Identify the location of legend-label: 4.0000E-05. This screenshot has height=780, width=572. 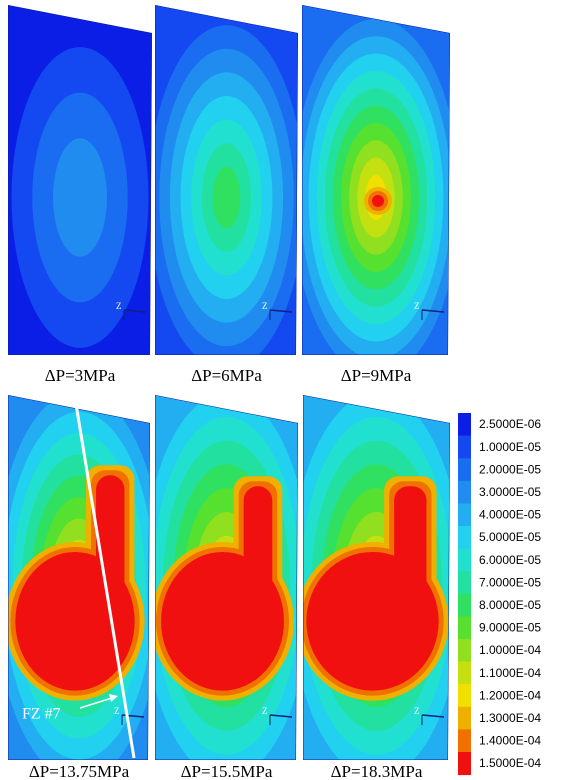
(510, 515).